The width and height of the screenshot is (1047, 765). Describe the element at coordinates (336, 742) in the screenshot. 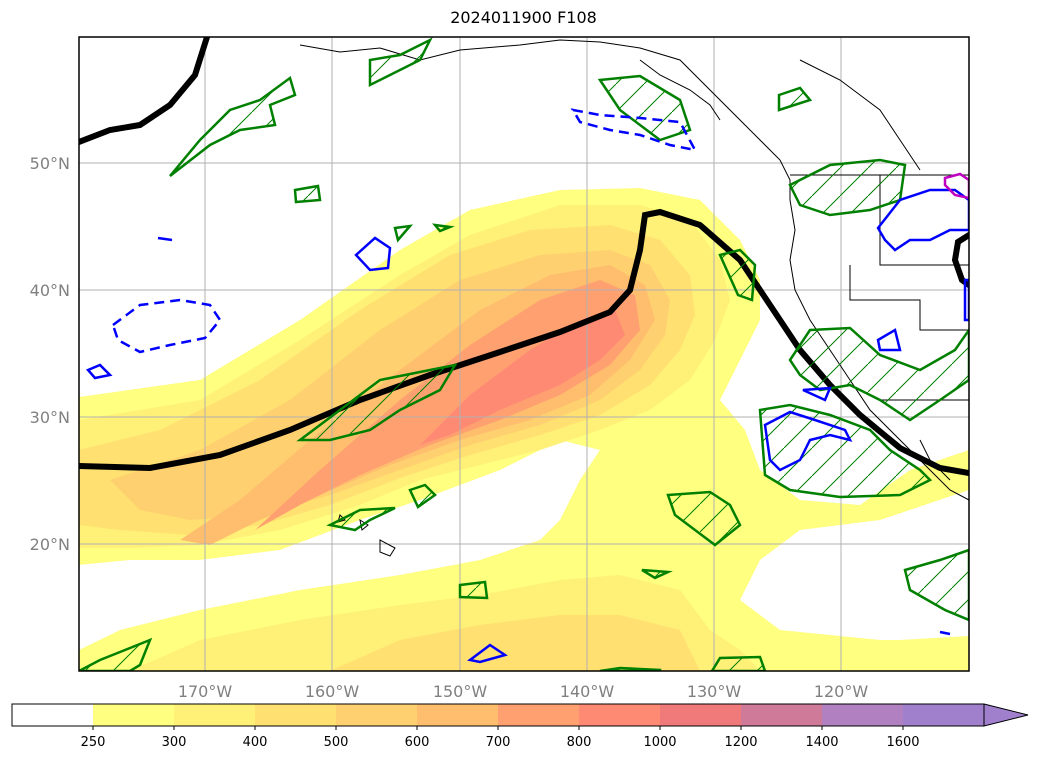

I see `colorbar-tick-label: 500` at that location.